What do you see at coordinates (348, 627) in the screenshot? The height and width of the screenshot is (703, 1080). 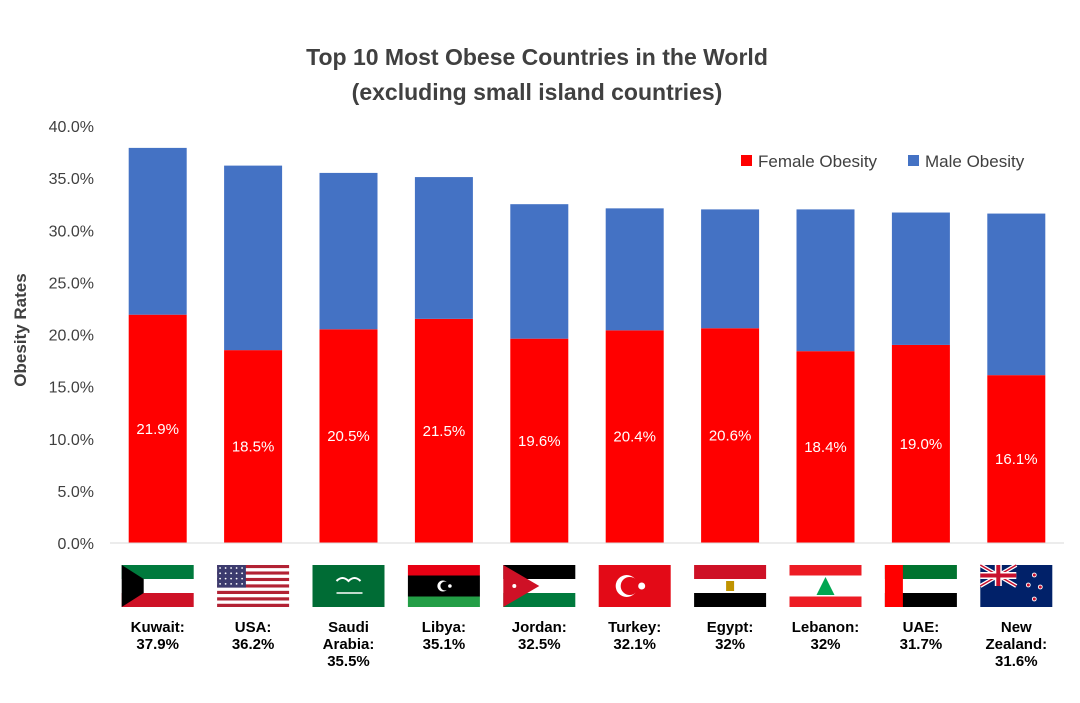 I see `country-label-line: Saudi` at bounding box center [348, 627].